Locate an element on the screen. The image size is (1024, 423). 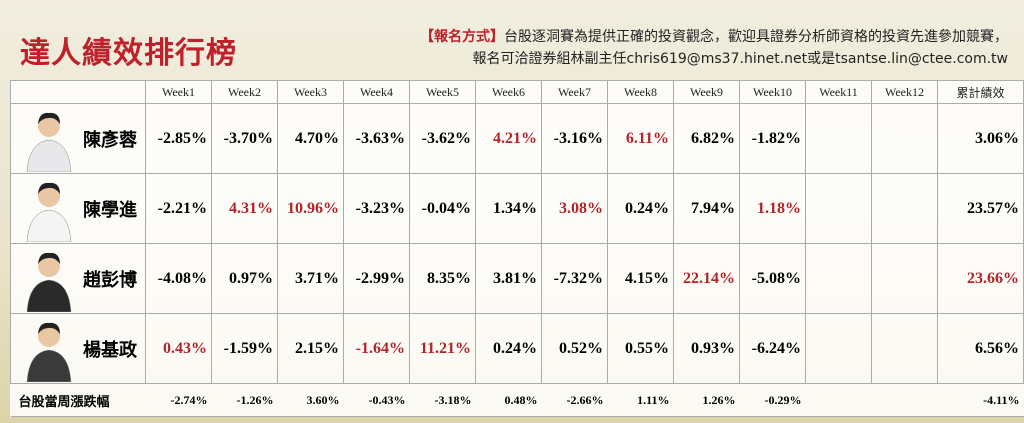
footer-total: -4.11% is located at coordinates (980, 400).